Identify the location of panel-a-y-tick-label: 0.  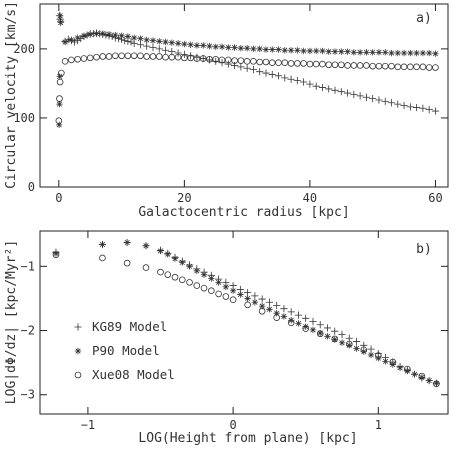
(31, 187).